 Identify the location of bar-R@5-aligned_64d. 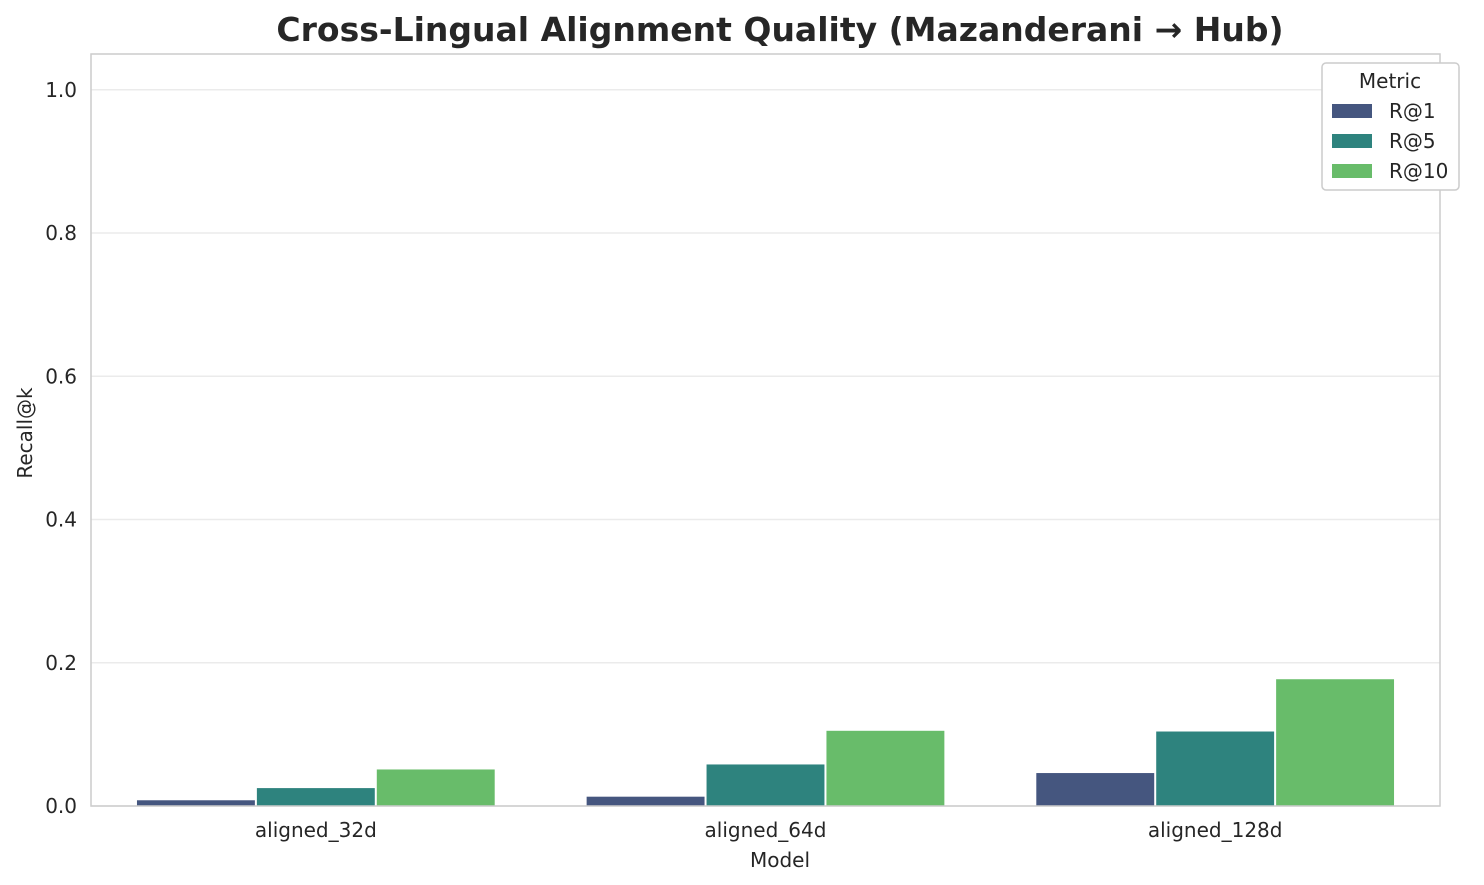
(765, 785).